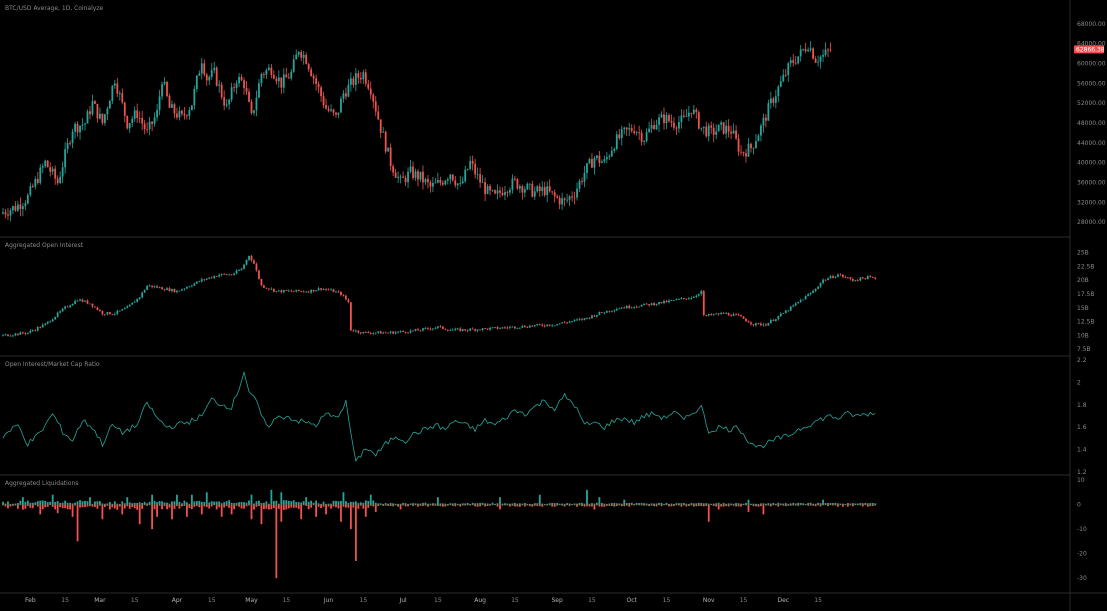  Describe the element at coordinates (1082, 360) in the screenshot. I see `y-tick-label: 2.2` at that location.